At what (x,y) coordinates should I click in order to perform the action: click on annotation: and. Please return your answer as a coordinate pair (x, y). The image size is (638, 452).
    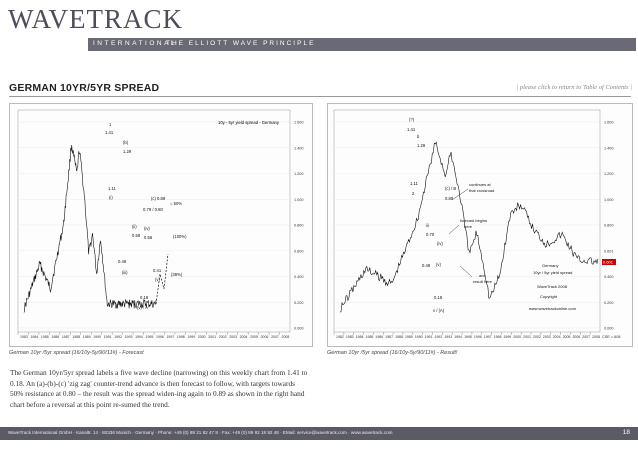
    Looking at the image, I should click on (482, 275).